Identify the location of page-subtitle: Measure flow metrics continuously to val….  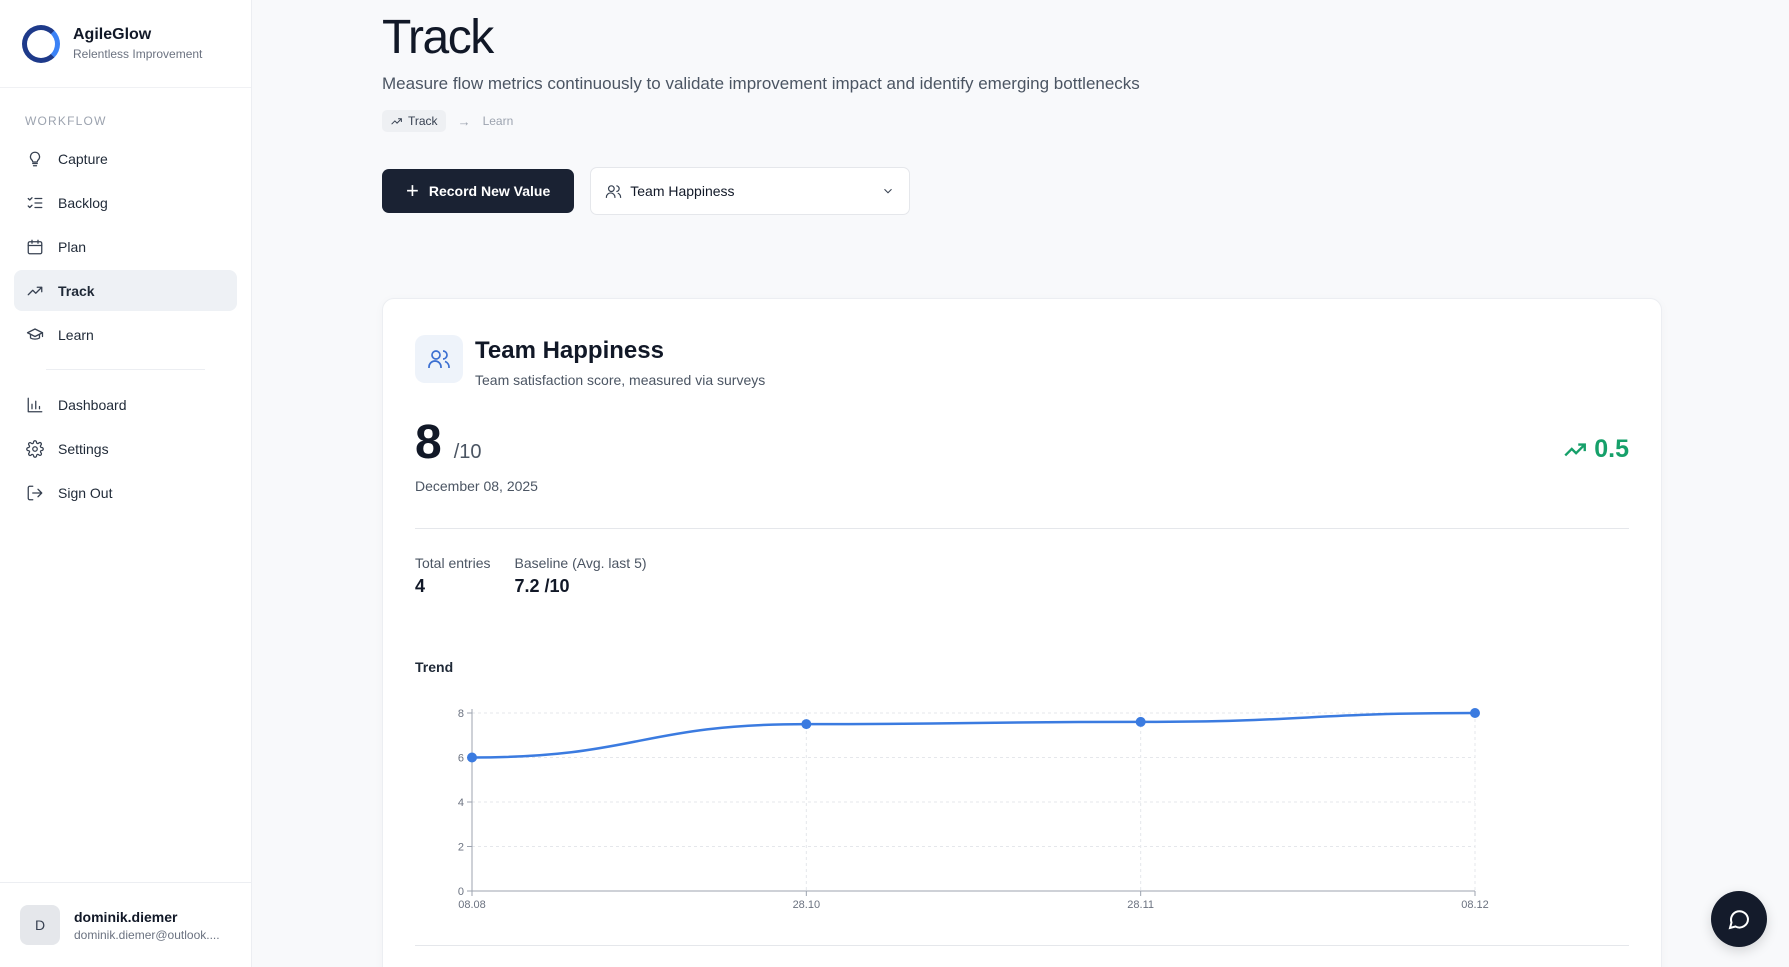
(761, 83).